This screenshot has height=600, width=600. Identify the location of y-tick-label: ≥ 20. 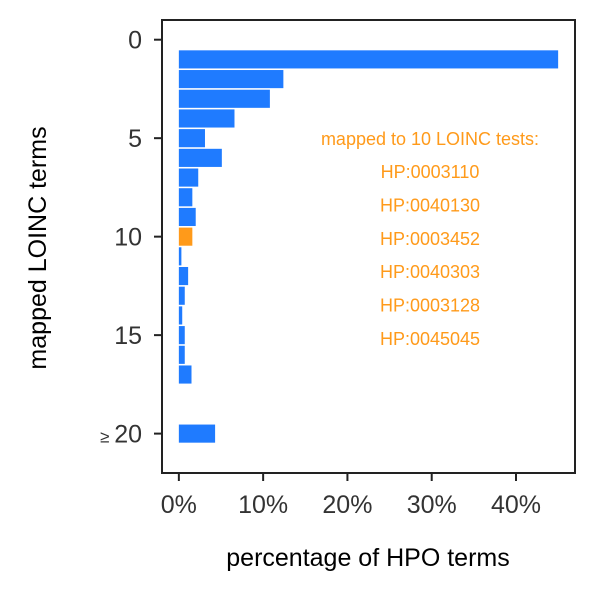
(121, 435).